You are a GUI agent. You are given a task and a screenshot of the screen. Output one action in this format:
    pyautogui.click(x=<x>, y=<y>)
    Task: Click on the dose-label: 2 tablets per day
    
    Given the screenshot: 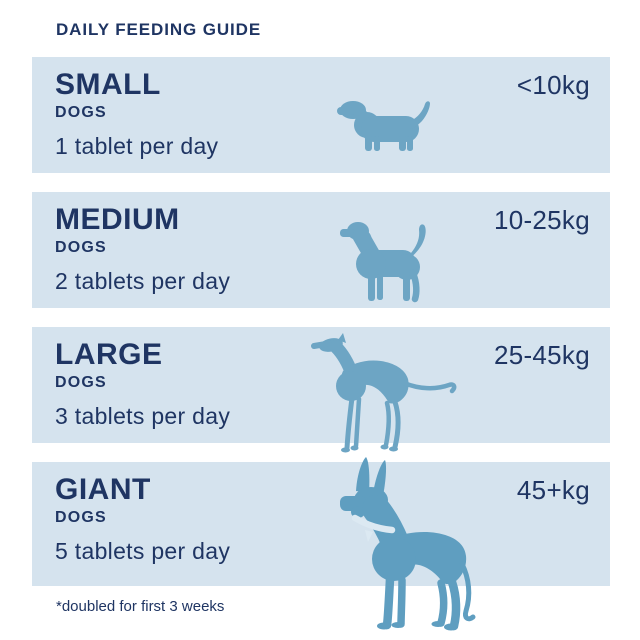 What is the action you would take?
    pyautogui.click(x=143, y=281)
    